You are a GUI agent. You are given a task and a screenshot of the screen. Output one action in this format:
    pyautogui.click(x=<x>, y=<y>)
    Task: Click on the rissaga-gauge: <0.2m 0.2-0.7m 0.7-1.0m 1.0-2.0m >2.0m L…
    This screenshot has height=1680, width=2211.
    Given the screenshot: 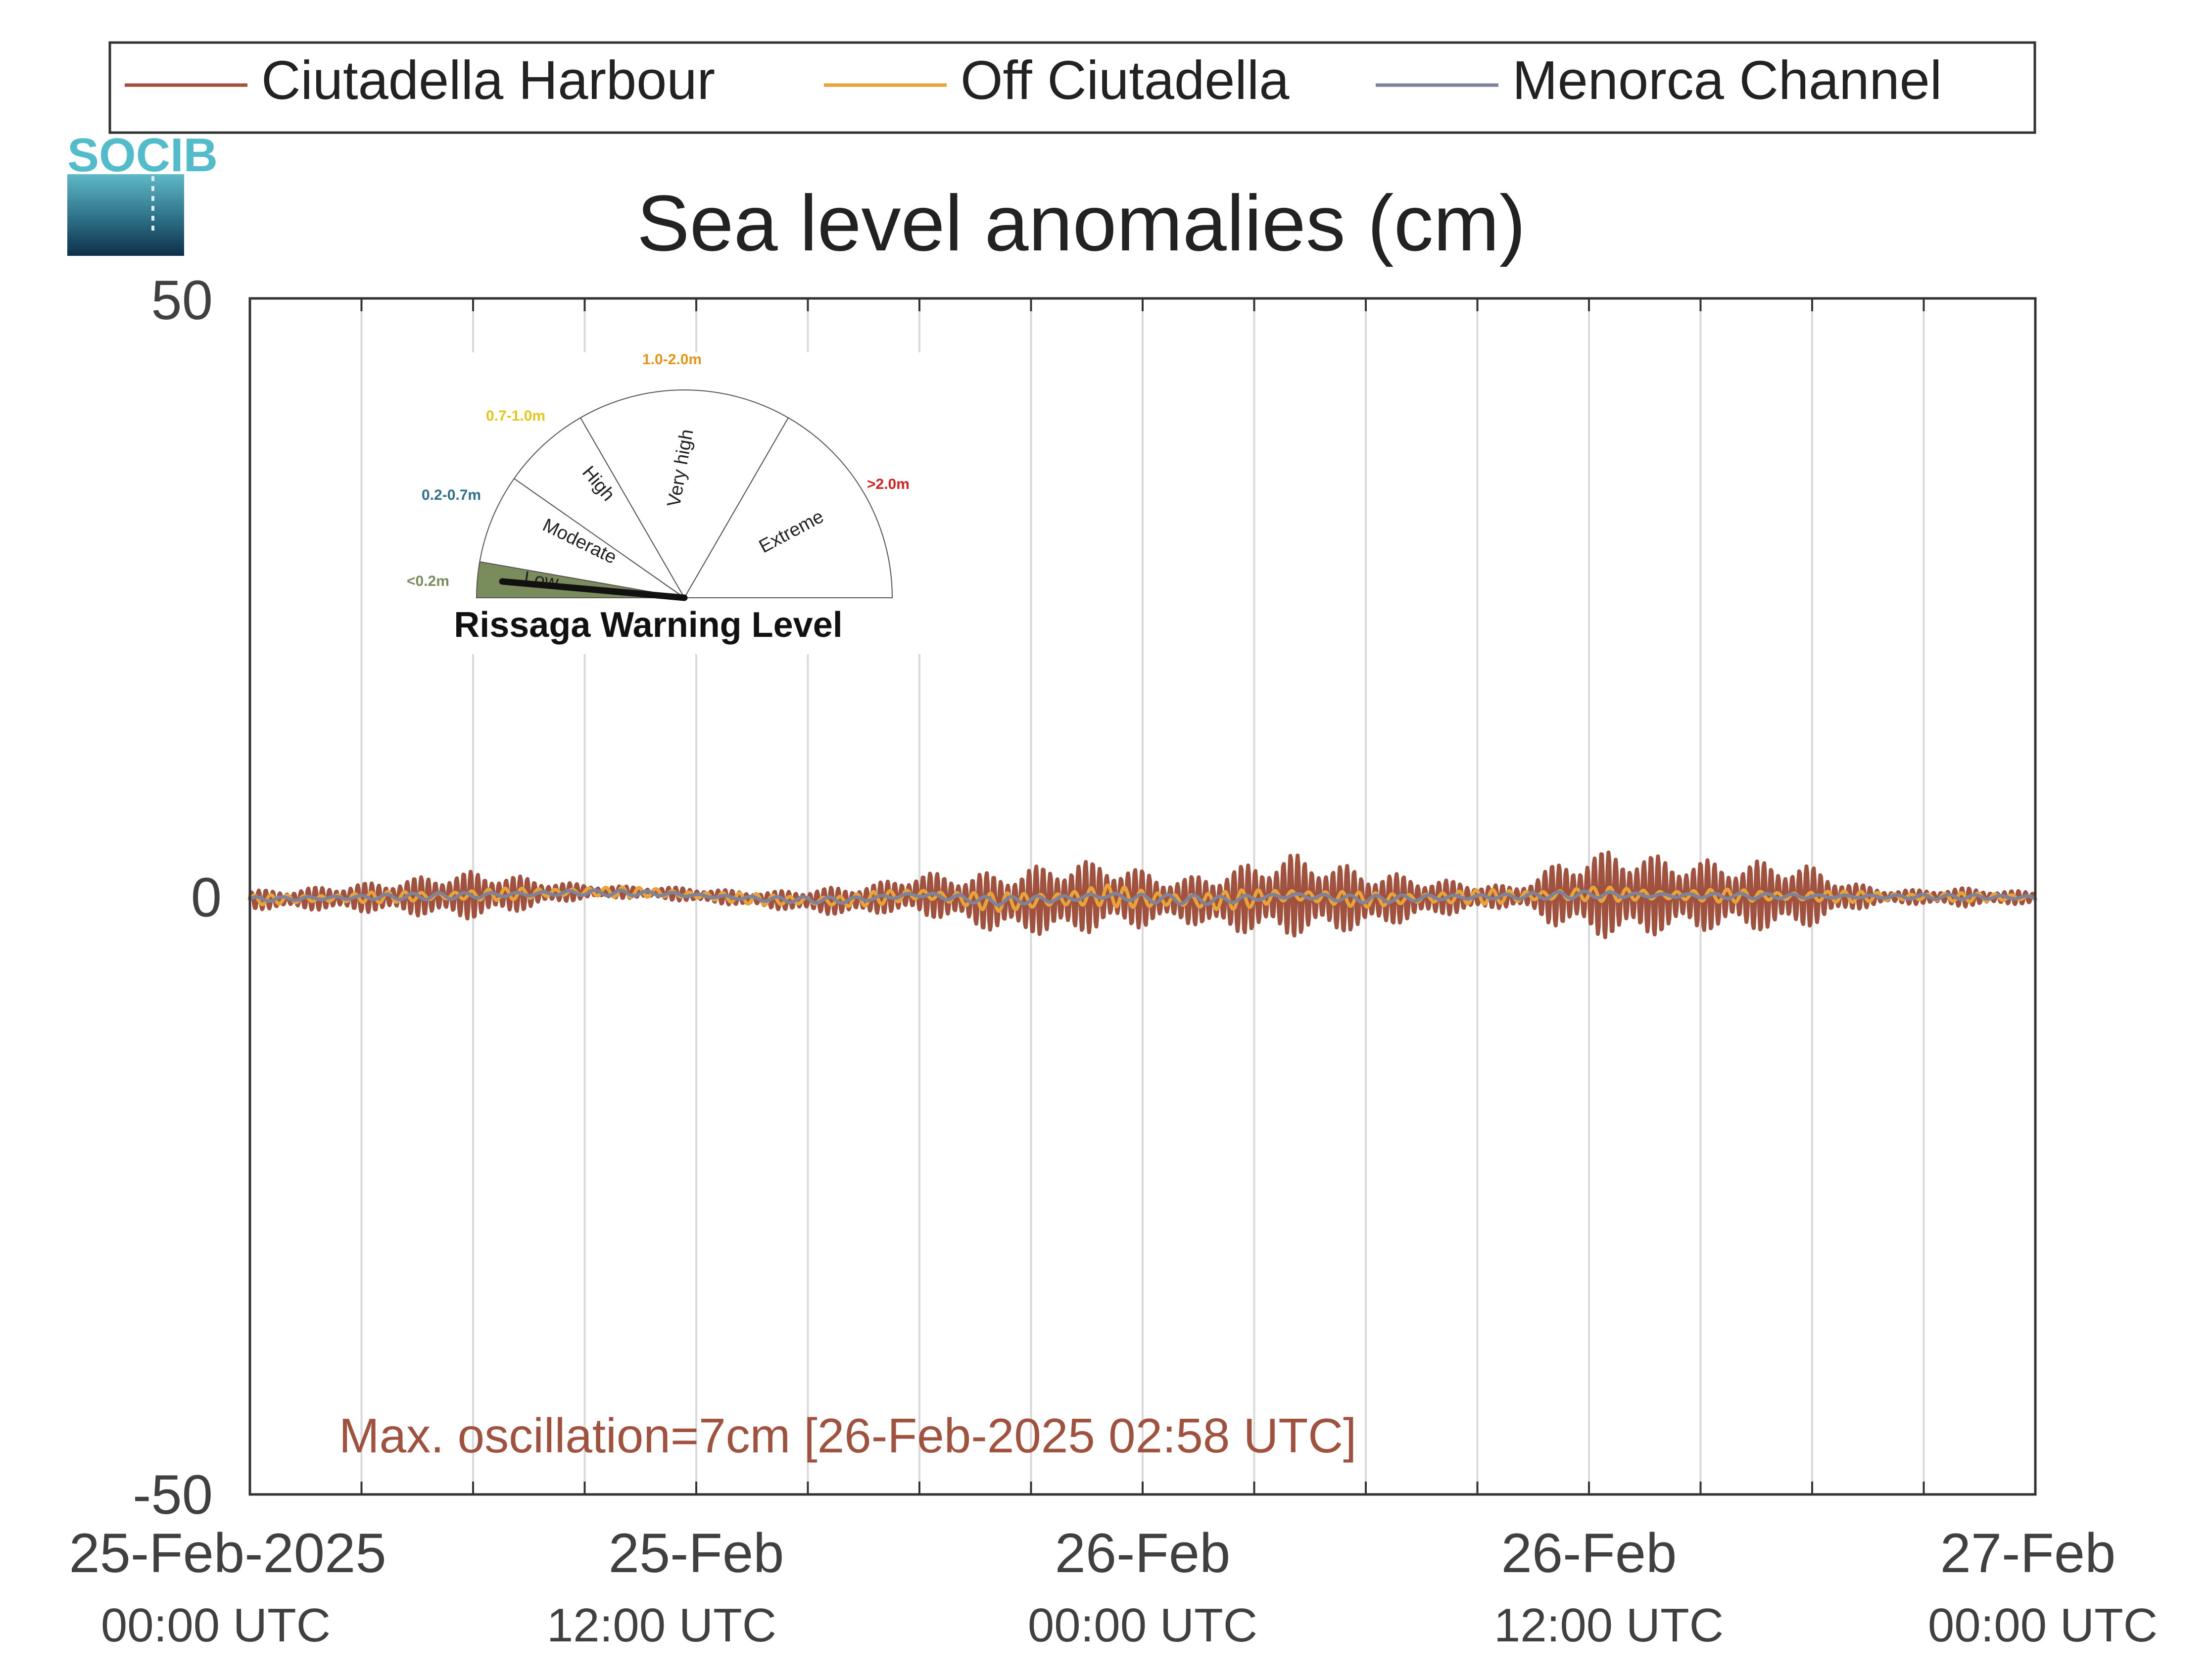 What is the action you would take?
    pyautogui.click(x=663, y=503)
    